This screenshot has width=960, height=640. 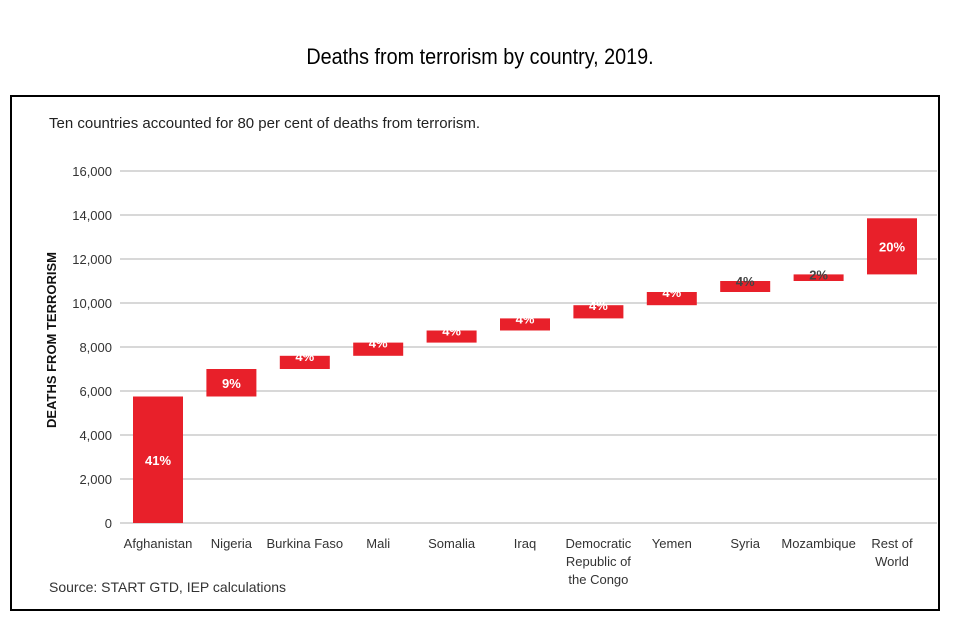 I want to click on bar-mozambique, so click(x=818, y=277).